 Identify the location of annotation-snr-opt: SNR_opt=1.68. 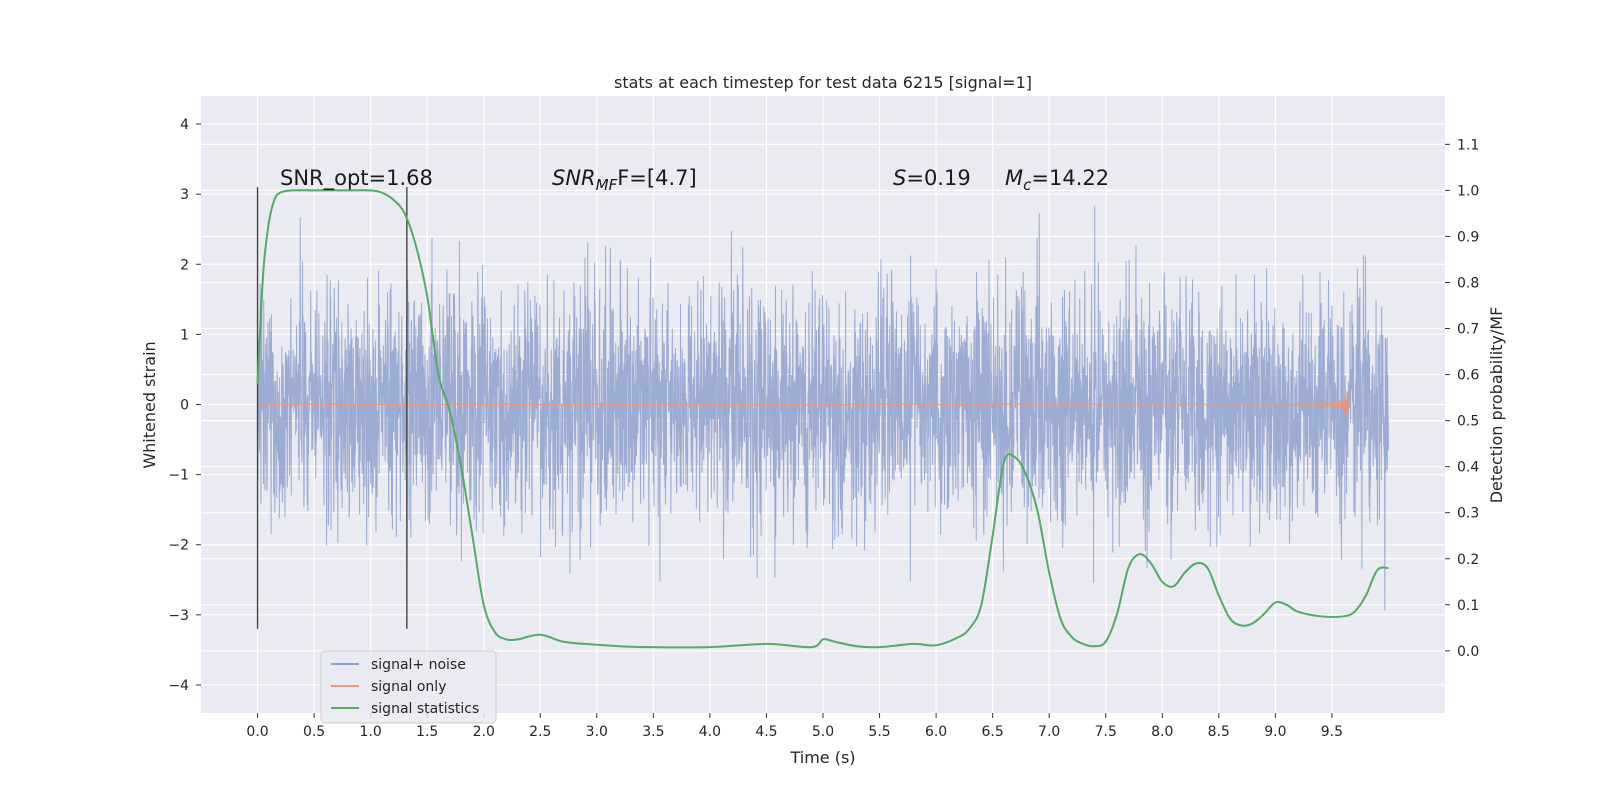
(356, 178).